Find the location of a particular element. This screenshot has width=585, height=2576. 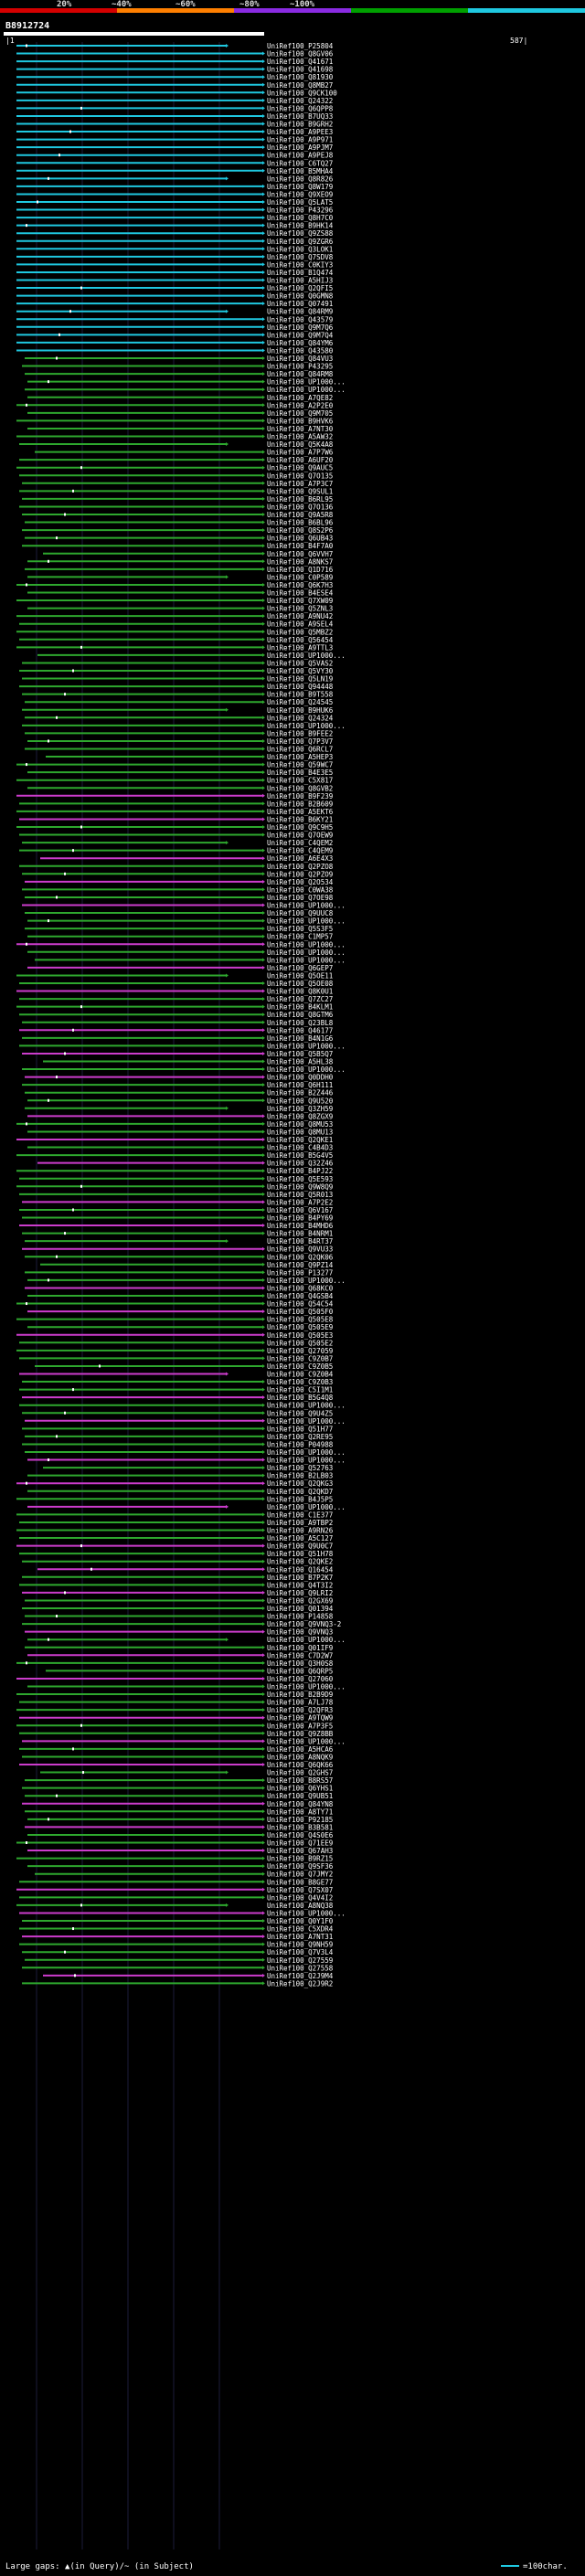

hit-label: UniRef100_B9HK14 is located at coordinates (300, 226).